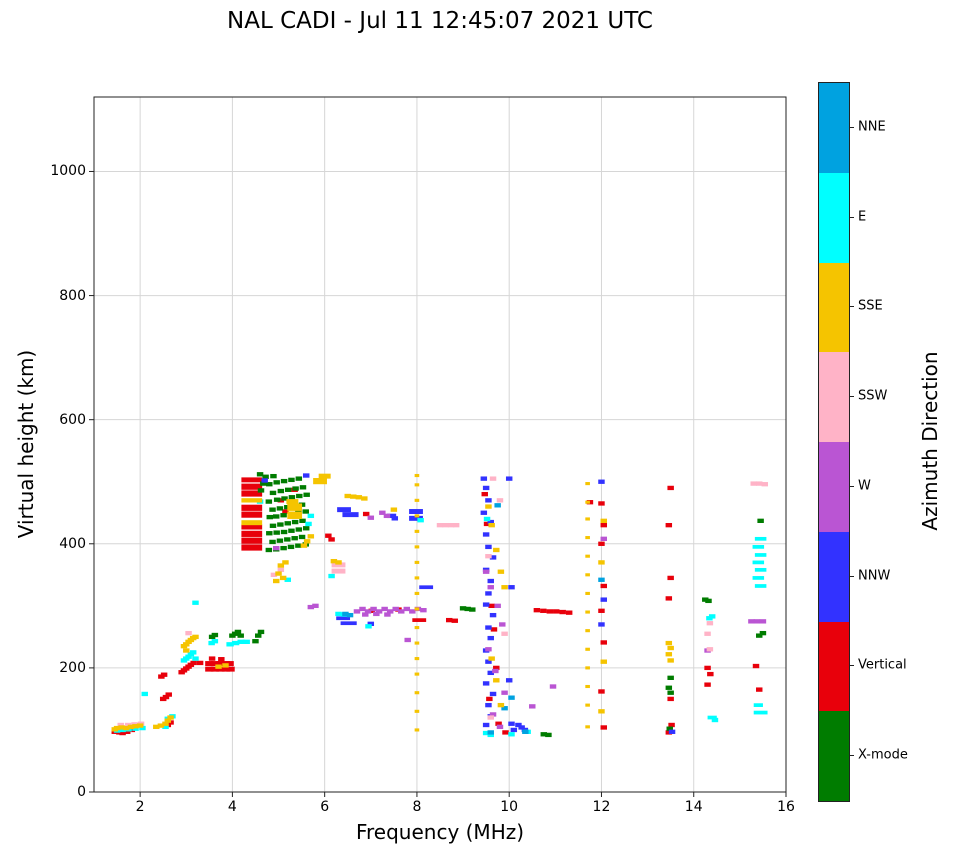 The width and height of the screenshot is (958, 857). Describe the element at coordinates (834, 487) in the screenshot. I see `colorbar-segment-W` at that location.